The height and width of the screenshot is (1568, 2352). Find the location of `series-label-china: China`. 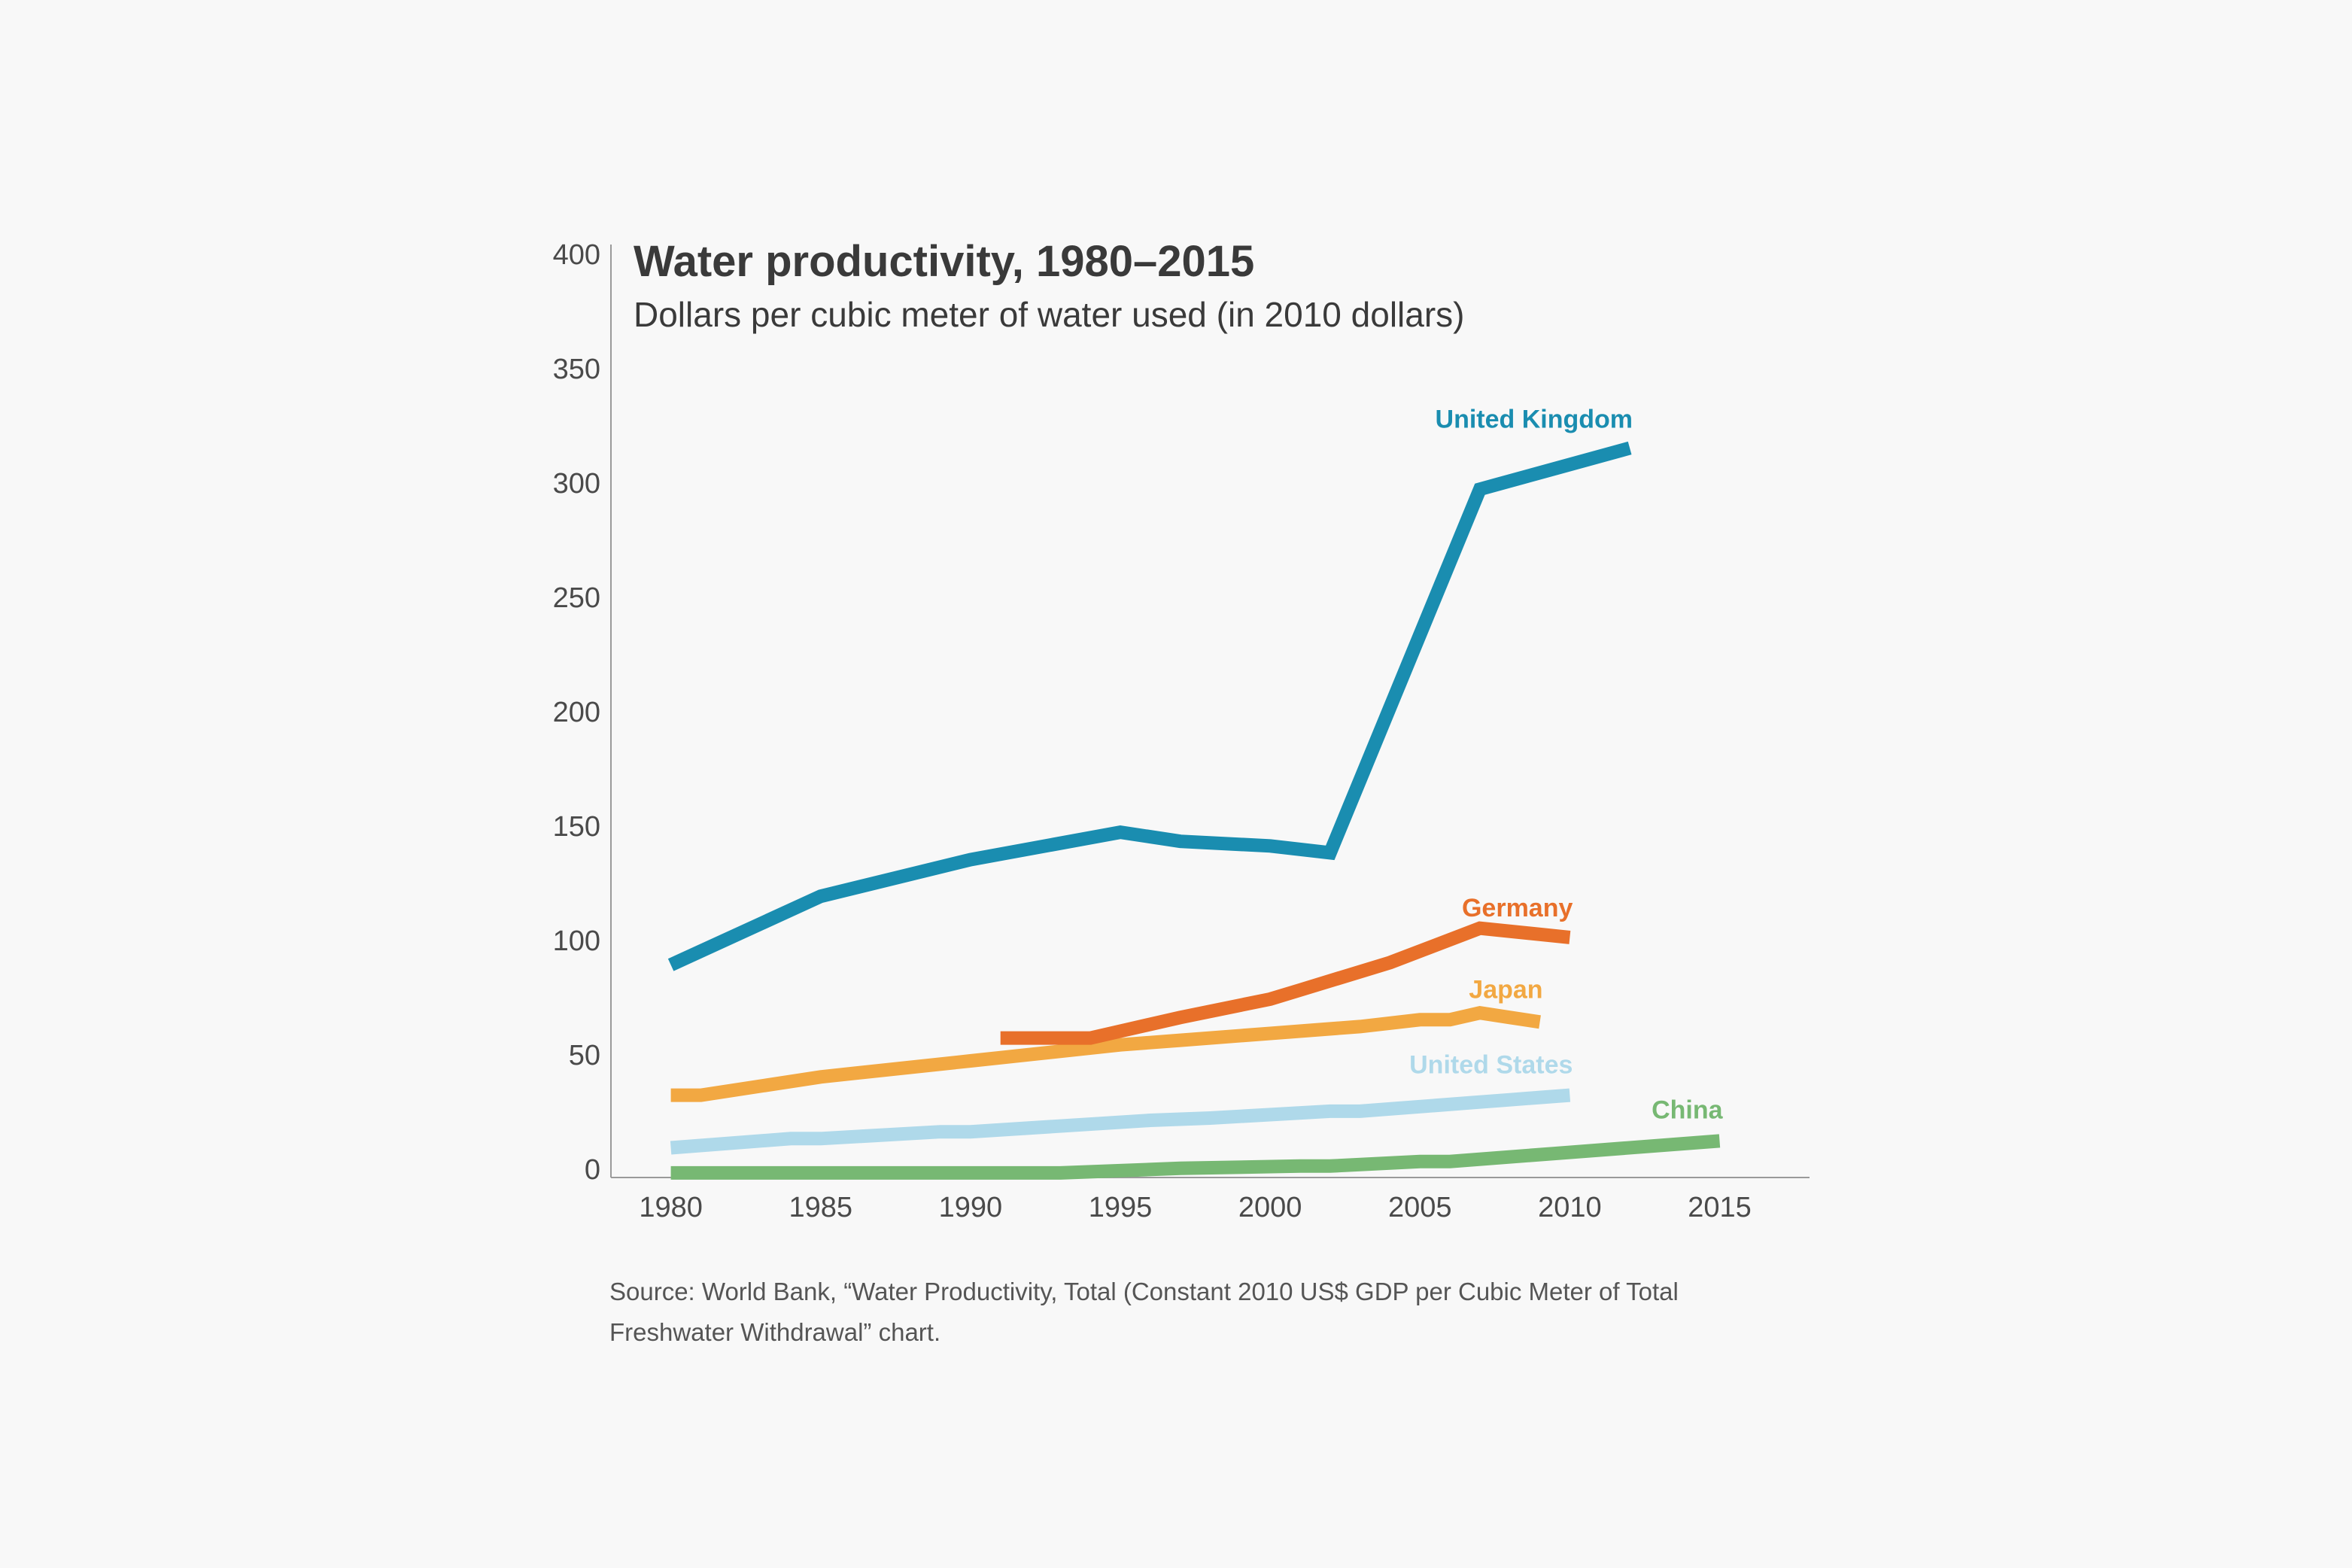

series-label-china: China is located at coordinates (1688, 1109).